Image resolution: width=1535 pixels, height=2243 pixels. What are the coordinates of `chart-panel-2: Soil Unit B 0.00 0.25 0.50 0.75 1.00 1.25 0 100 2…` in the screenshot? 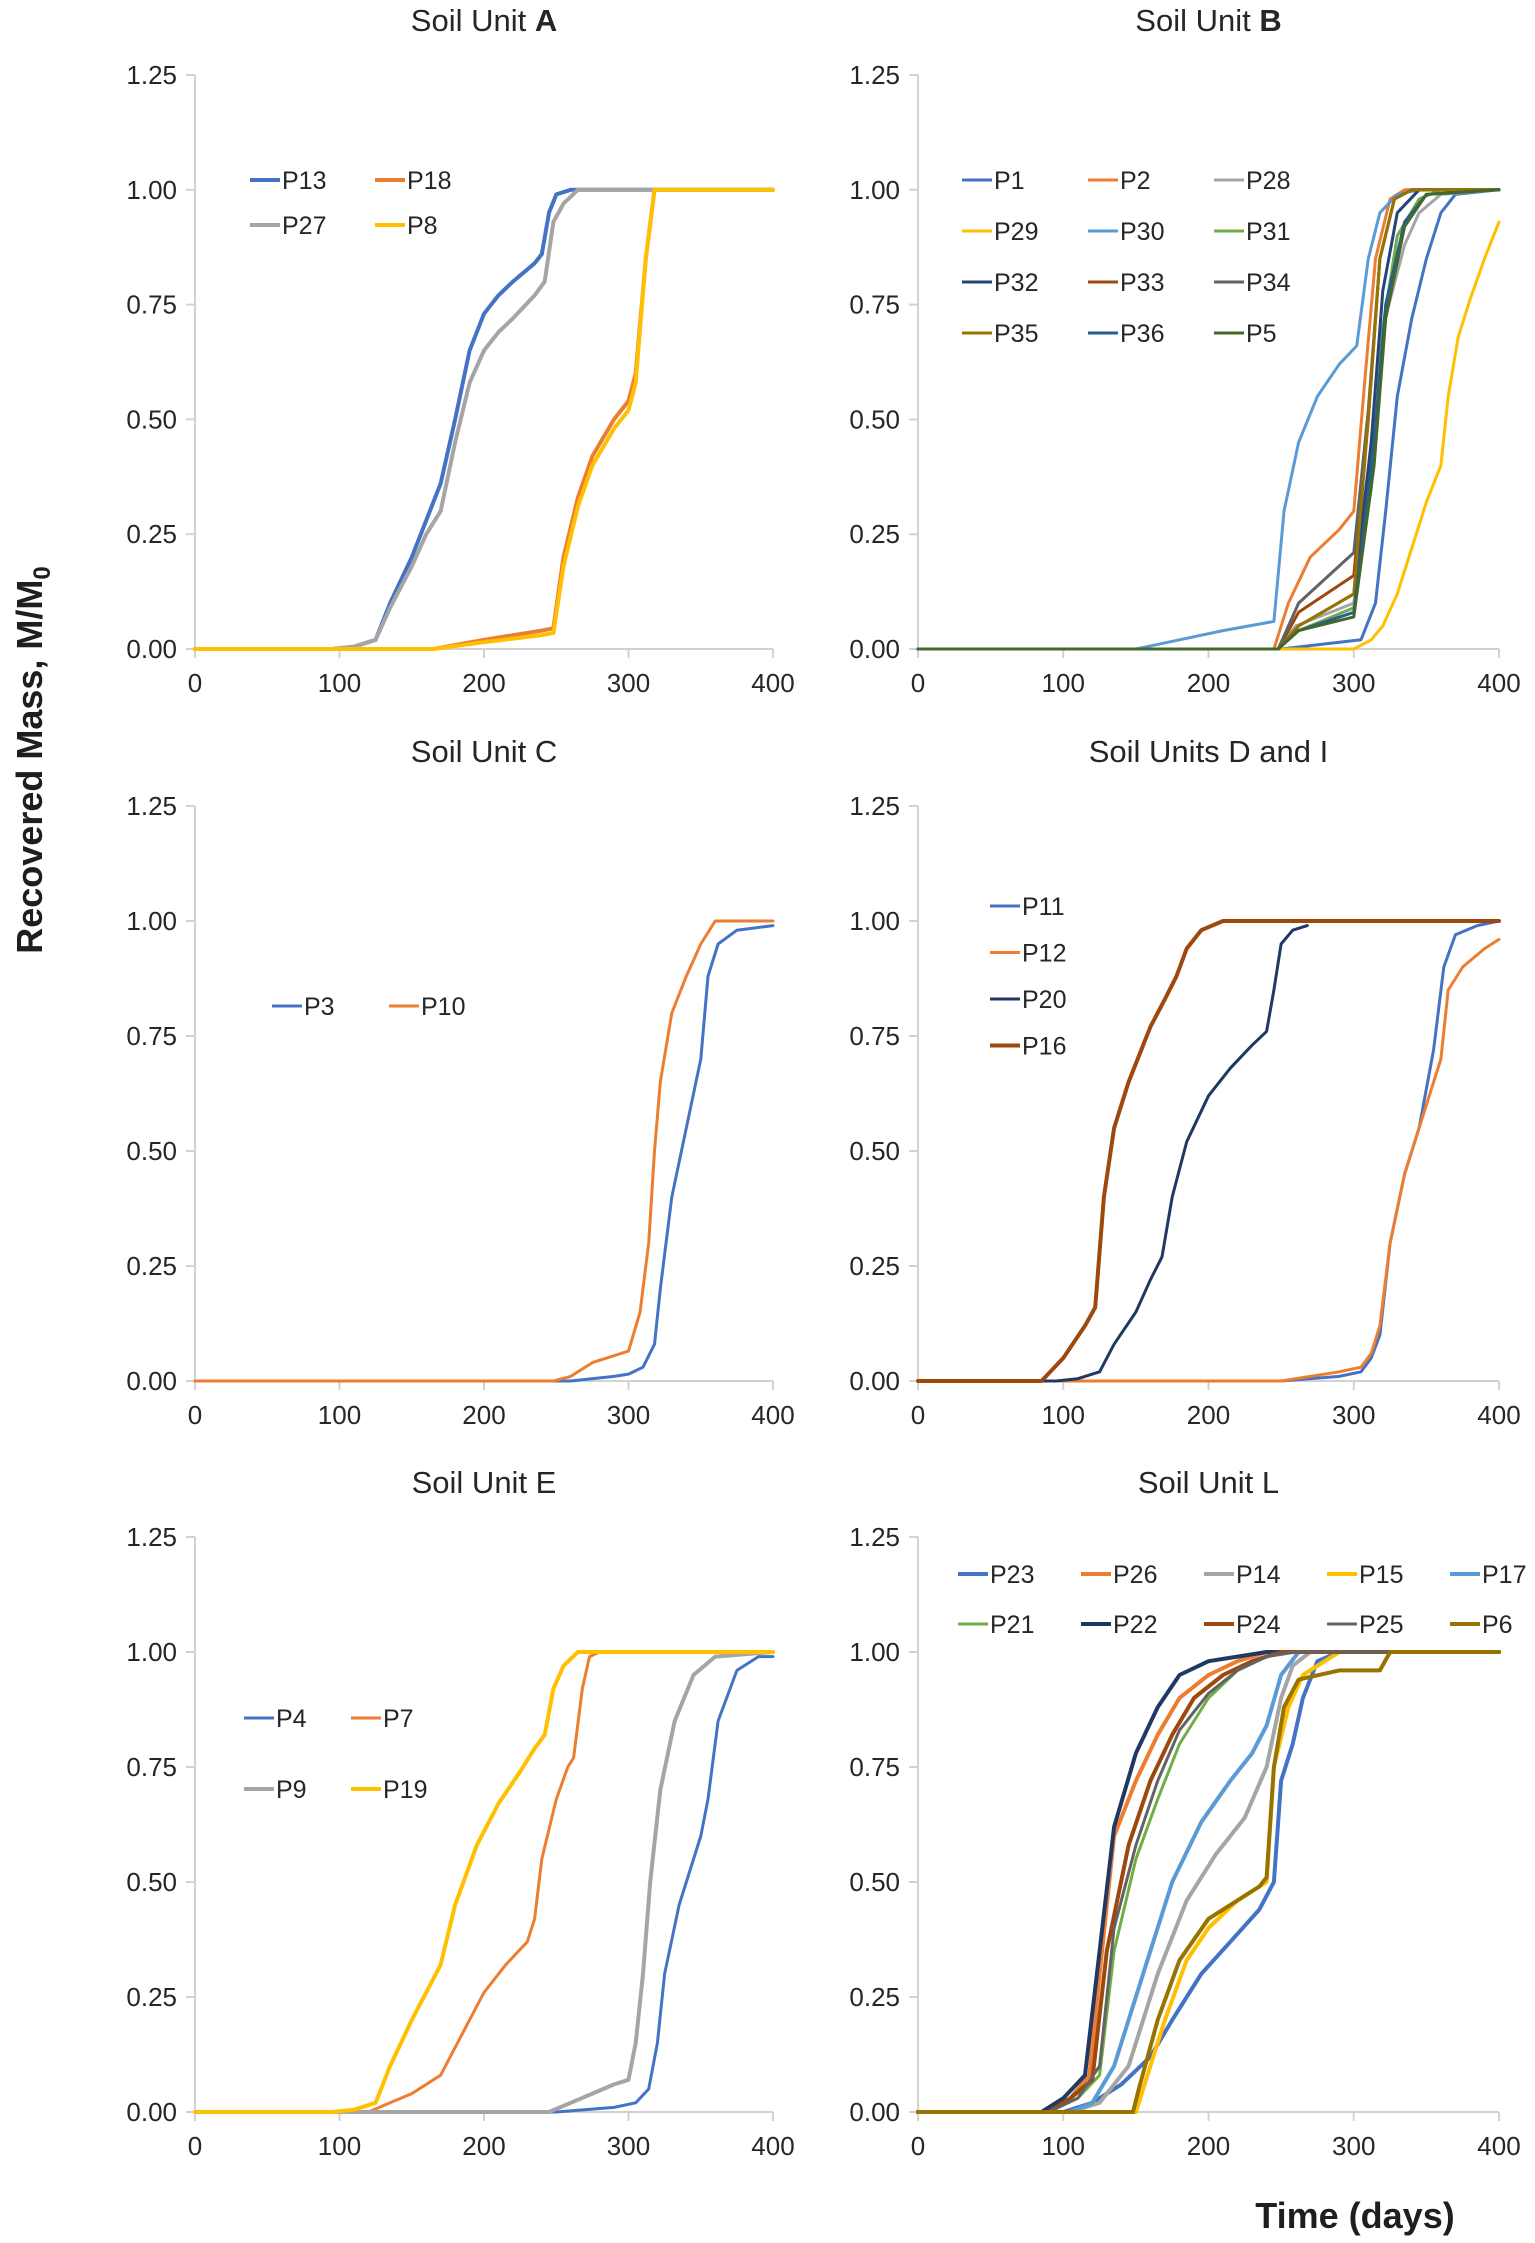 It's located at (1184, 350).